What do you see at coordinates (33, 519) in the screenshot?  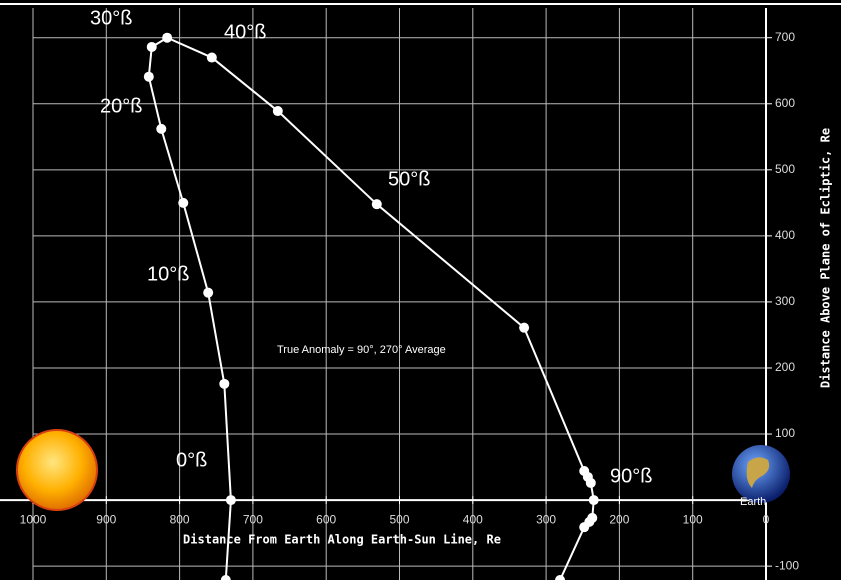 I see `x-tick-label: 1000` at bounding box center [33, 519].